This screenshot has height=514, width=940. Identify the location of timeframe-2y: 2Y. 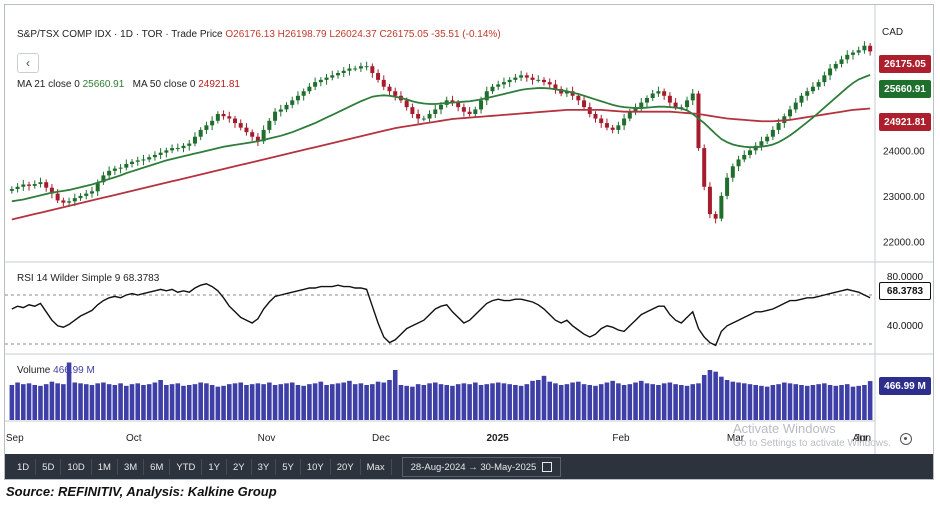
(239, 467).